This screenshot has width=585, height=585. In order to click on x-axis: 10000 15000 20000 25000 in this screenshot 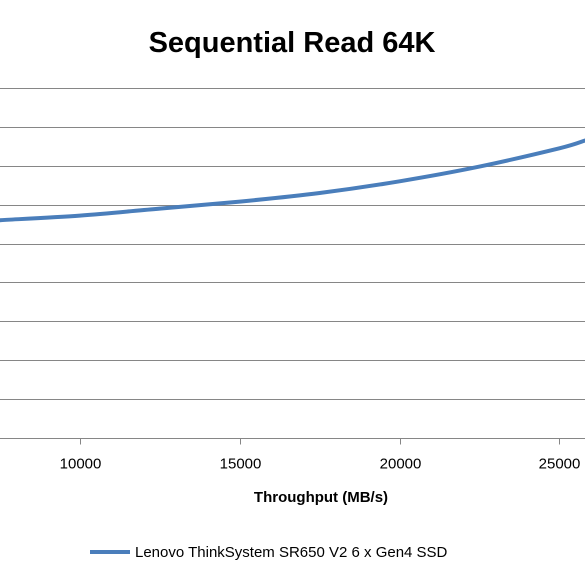, I will do `click(292, 455)`.